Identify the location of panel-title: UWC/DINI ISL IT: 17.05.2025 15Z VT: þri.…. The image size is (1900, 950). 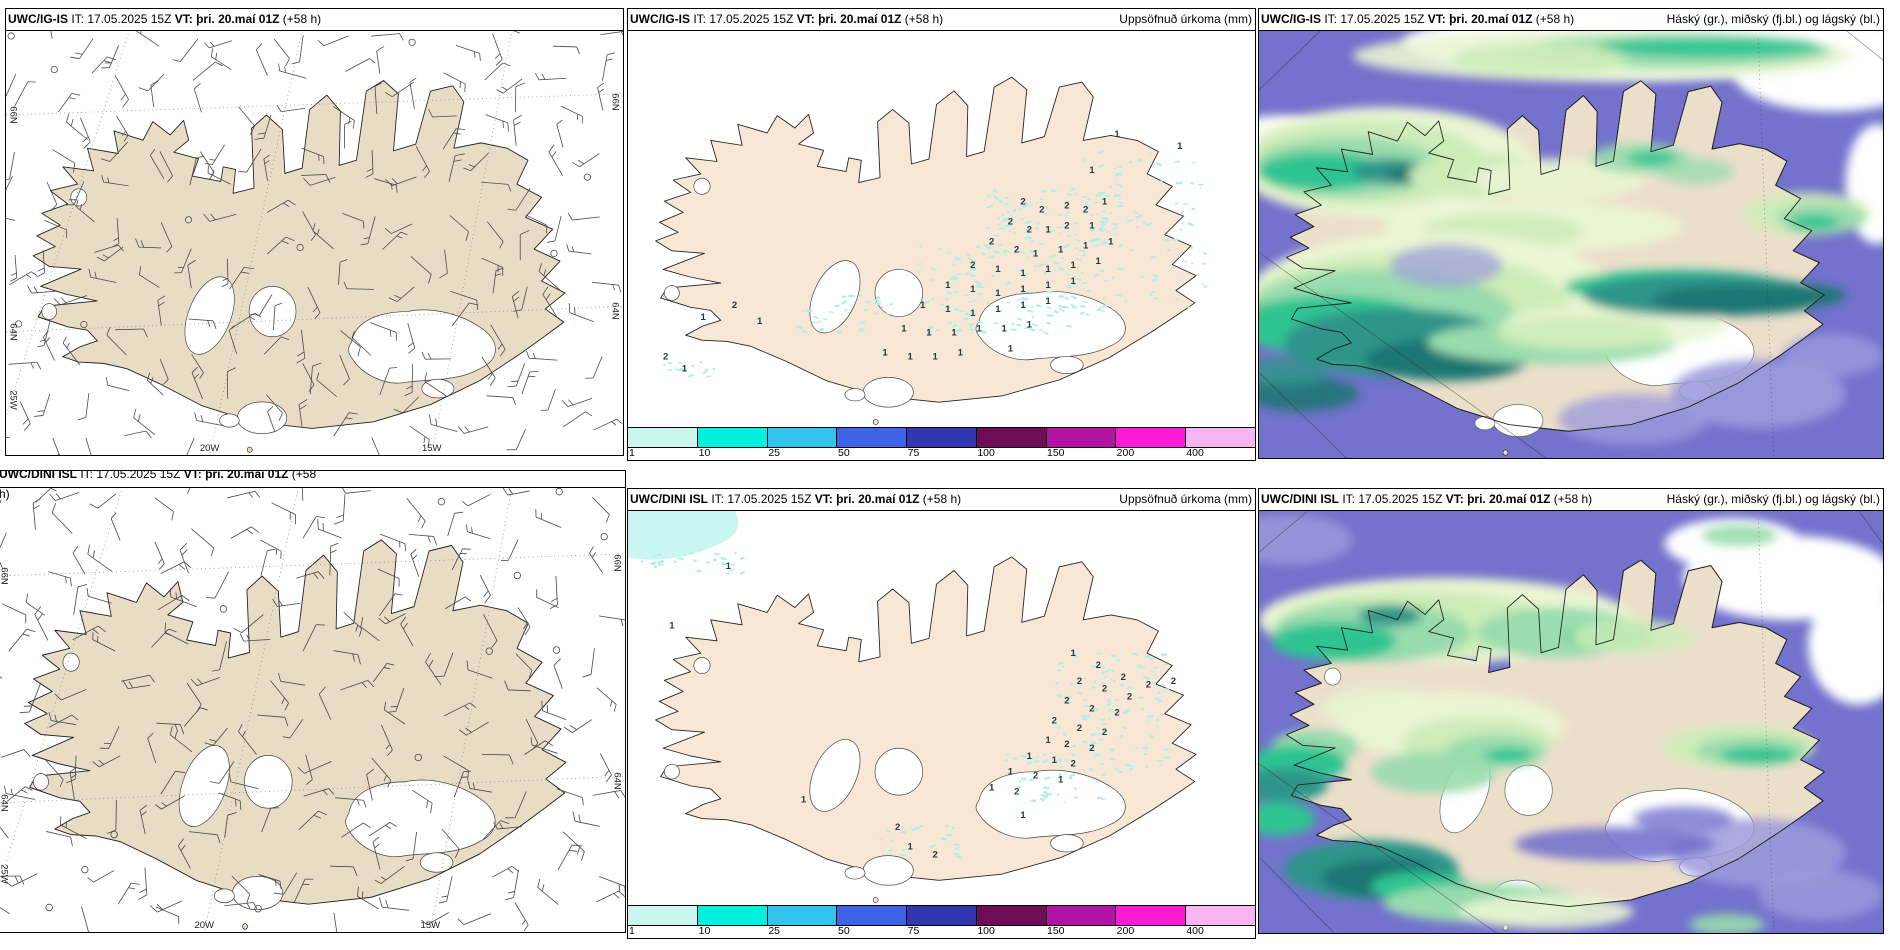
(795, 499).